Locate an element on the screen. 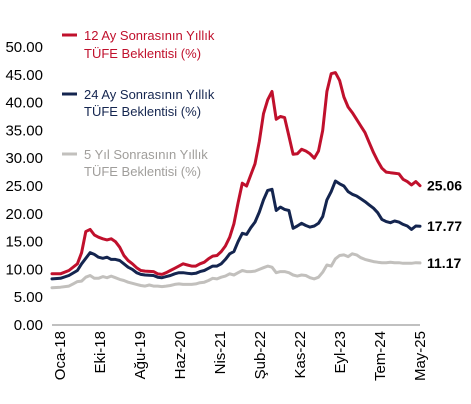 The height and width of the screenshot is (404, 471). x-tick-label: Eyl-23 is located at coordinates (340, 352).